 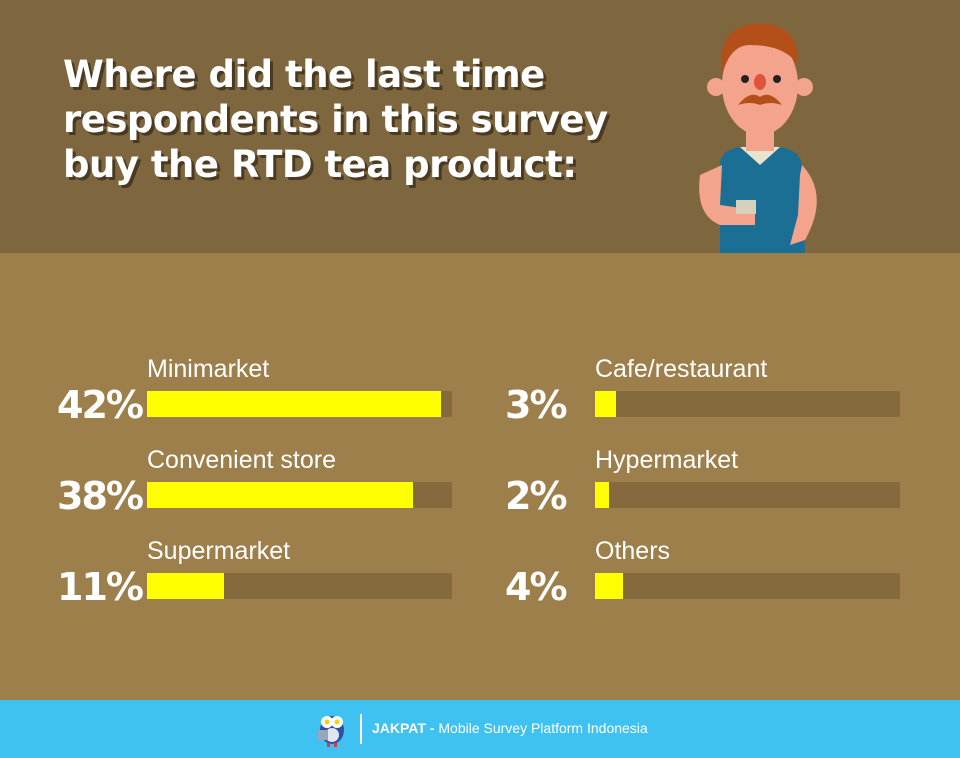 I want to click on bar-category-label: Convenient store, so click(x=242, y=460).